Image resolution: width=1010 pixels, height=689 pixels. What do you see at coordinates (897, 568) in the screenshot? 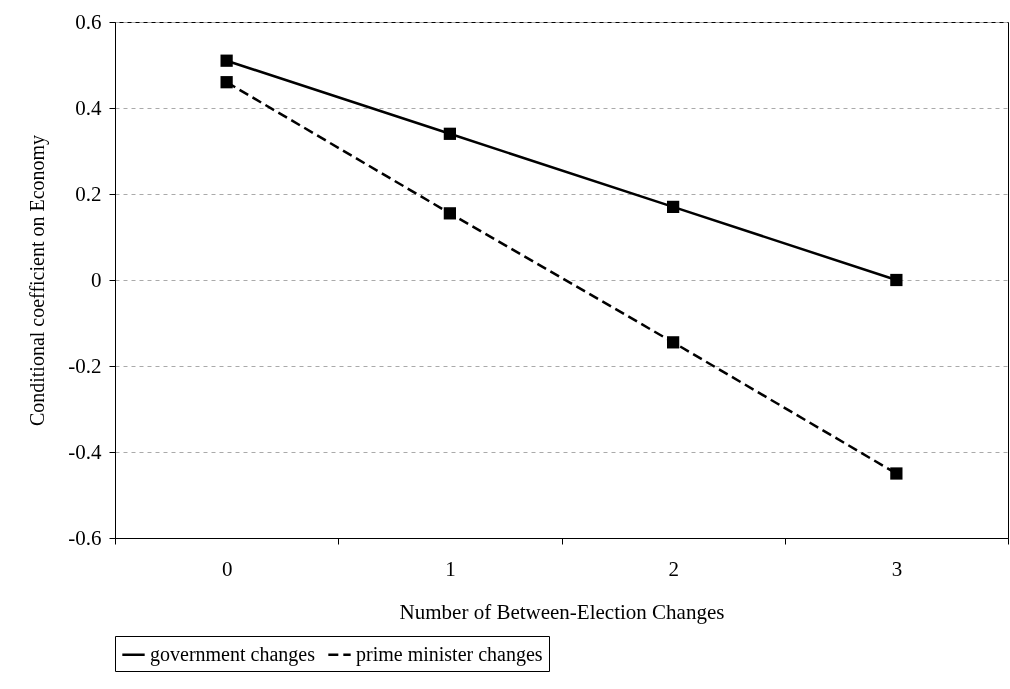
I see `x-tick-label: 3` at bounding box center [897, 568].